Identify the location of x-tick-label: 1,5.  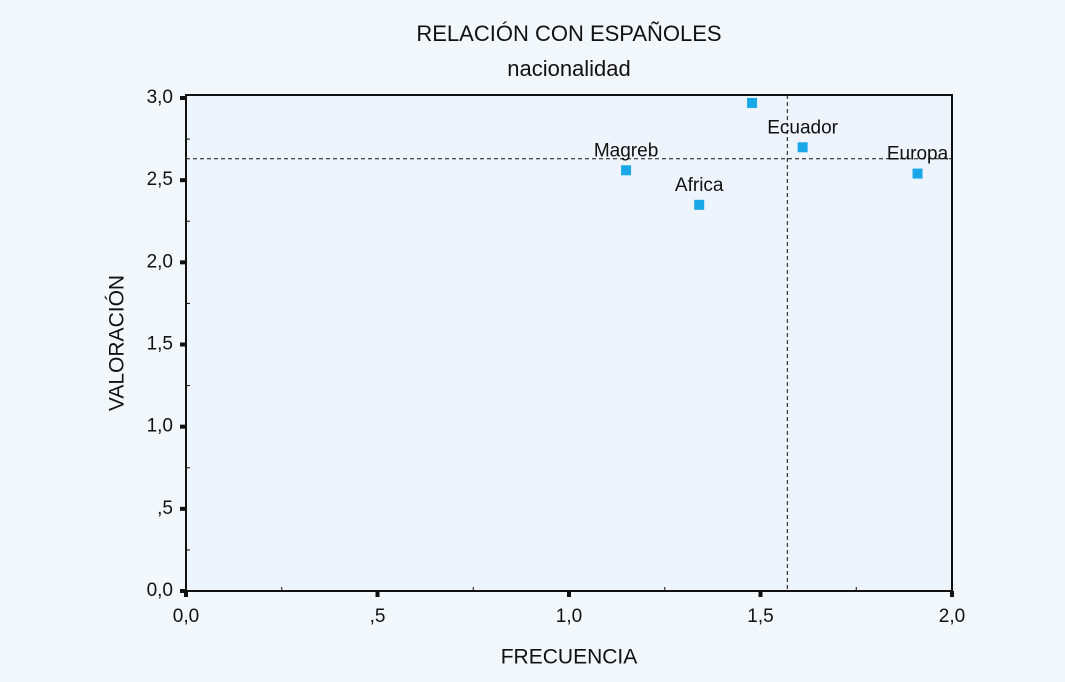
(760, 616).